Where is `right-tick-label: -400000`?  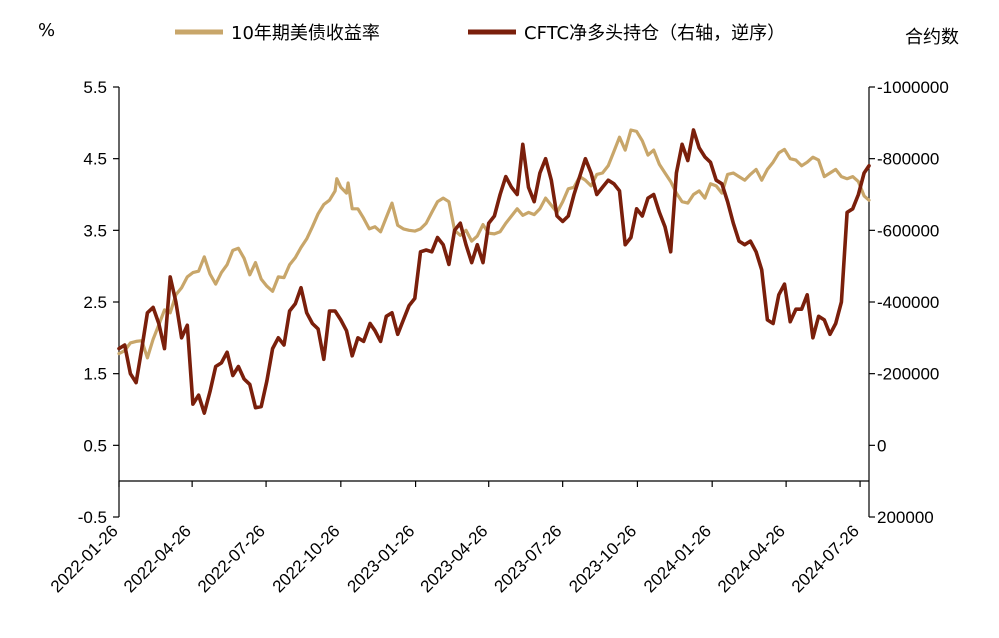
right-tick-label: -400000 is located at coordinates (908, 302).